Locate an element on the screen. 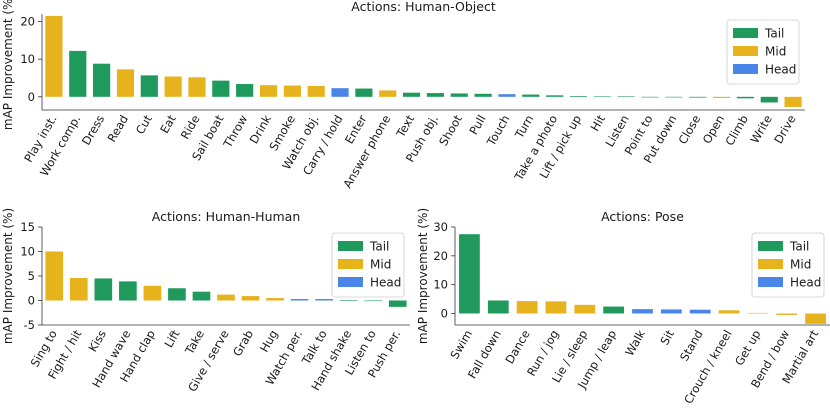  category-label: Grab is located at coordinates (243, 343).